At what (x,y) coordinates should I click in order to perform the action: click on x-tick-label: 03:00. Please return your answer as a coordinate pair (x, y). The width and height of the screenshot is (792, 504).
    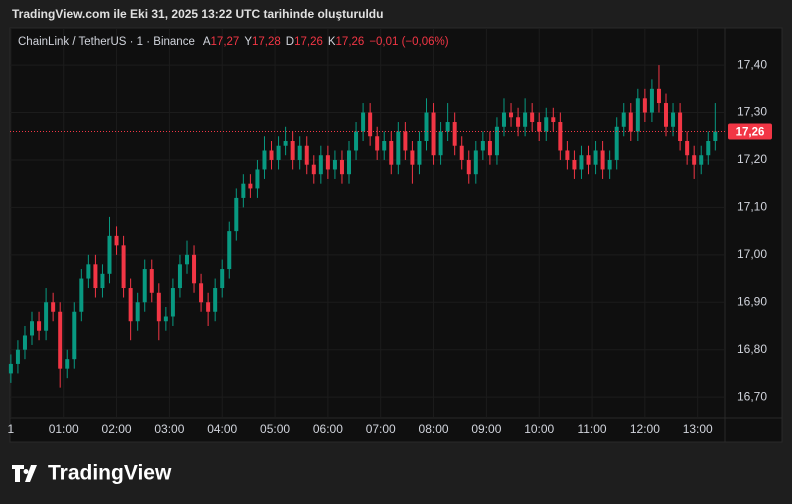
    Looking at the image, I should click on (169, 429).